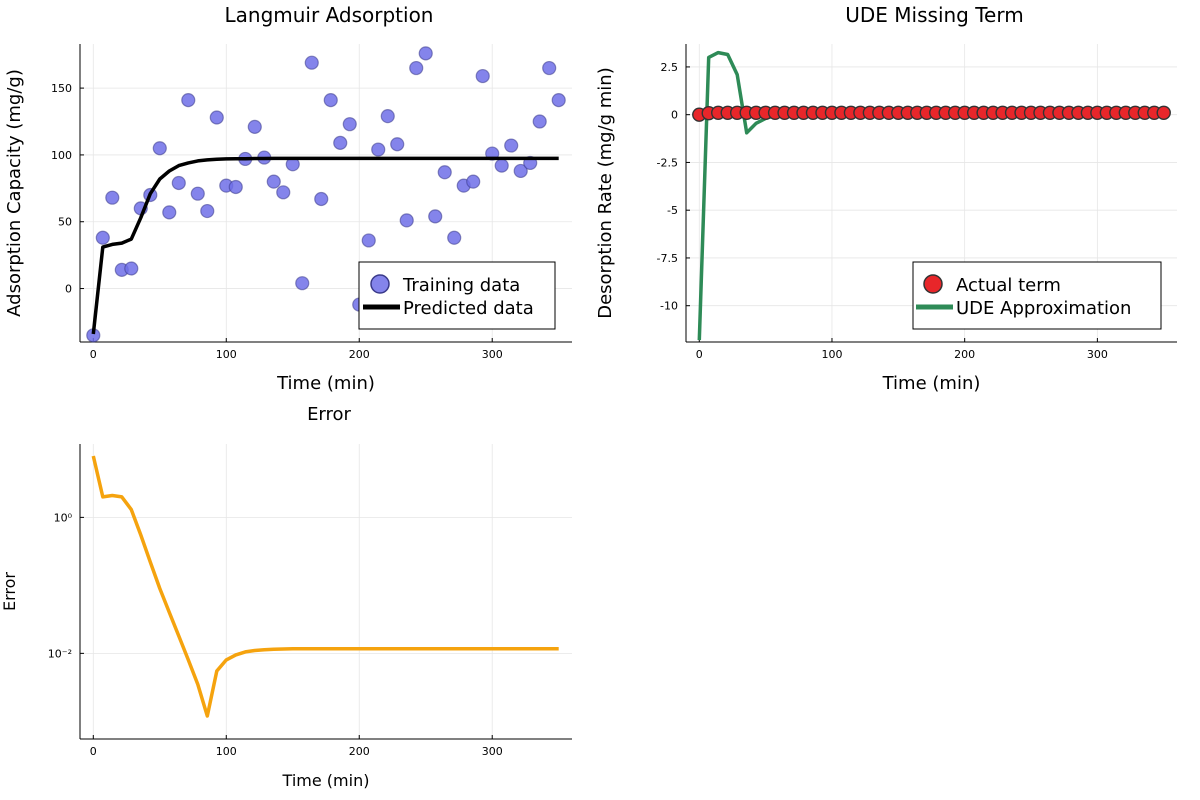 Image resolution: width=1200 pixels, height=800 pixels. What do you see at coordinates (329, 15) in the screenshot?
I see `chart-title: Langmuir Adsorption` at bounding box center [329, 15].